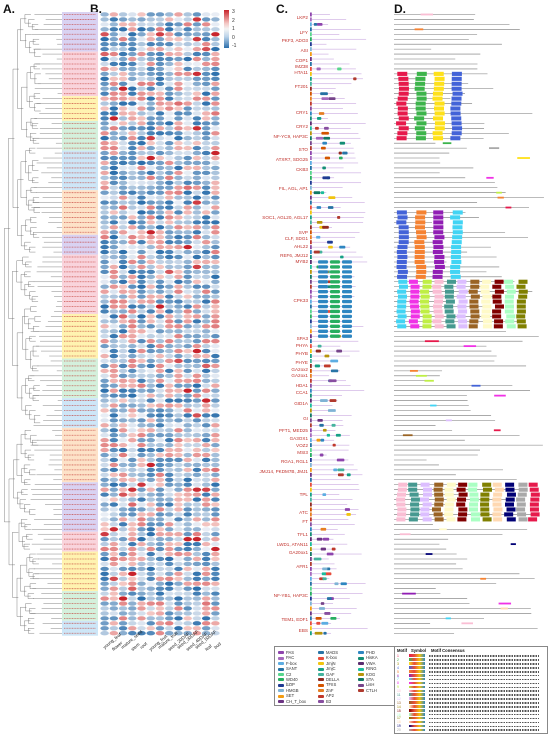 This screenshot has width=550, height=734. What do you see at coordinates (468, 679) in the screenshot?
I see `motif-row: 7` at bounding box center [468, 679].